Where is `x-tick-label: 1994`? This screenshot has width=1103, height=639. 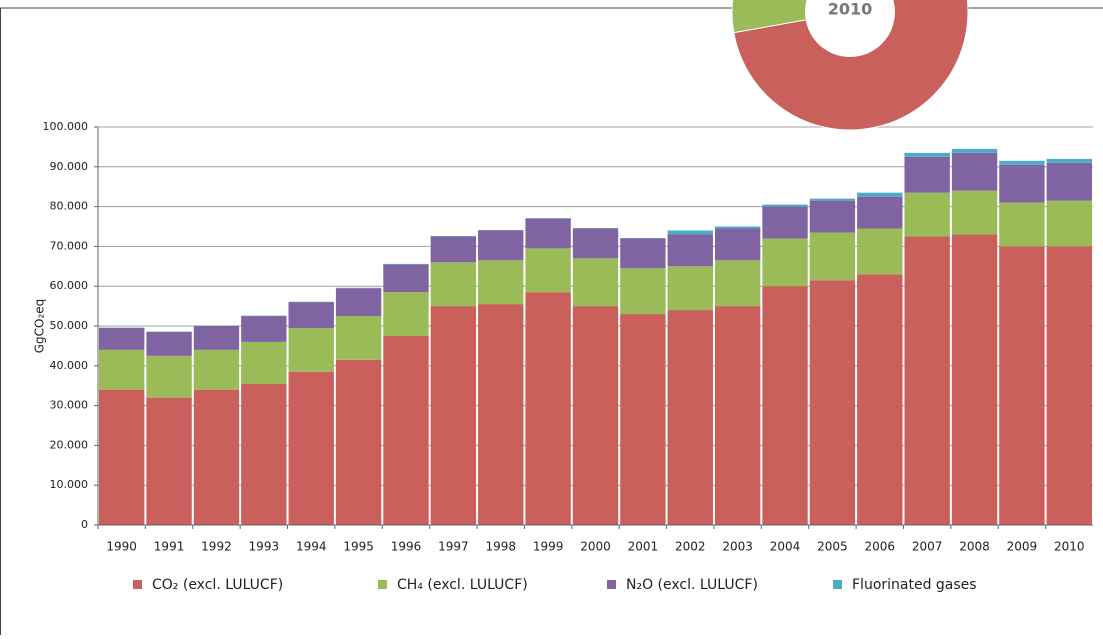 x-tick-label: 1994 is located at coordinates (311, 547).